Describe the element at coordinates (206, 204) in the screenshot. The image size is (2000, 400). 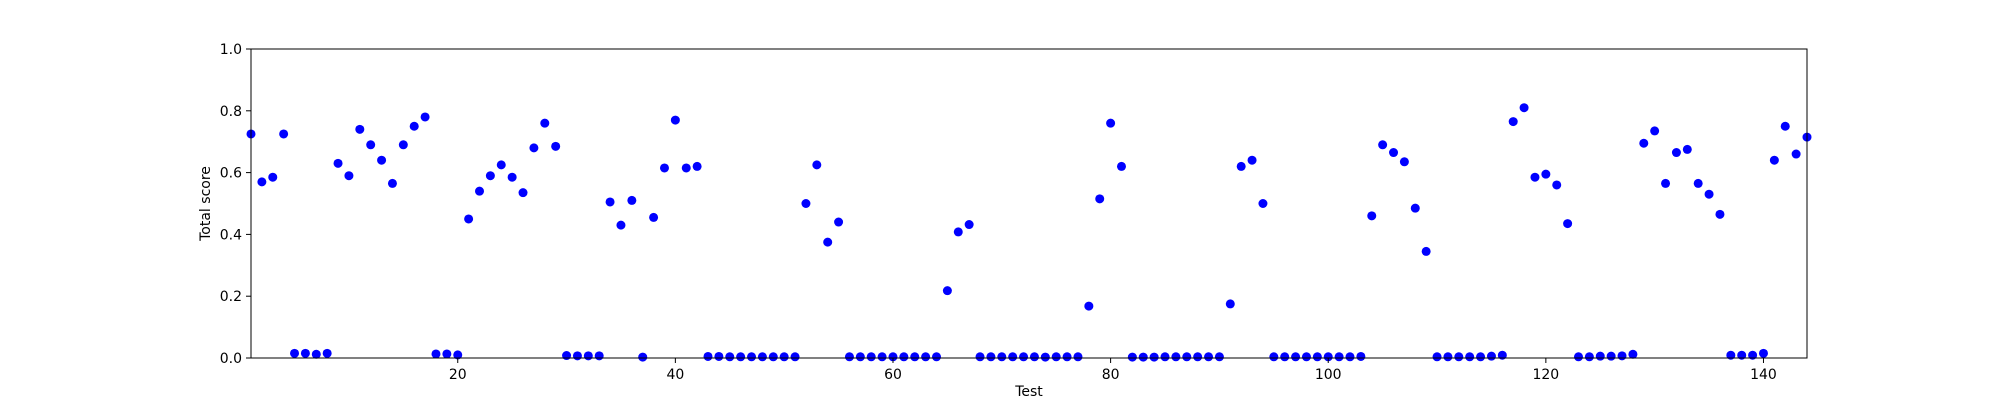
I see `y-axis-label: Total score` at that location.